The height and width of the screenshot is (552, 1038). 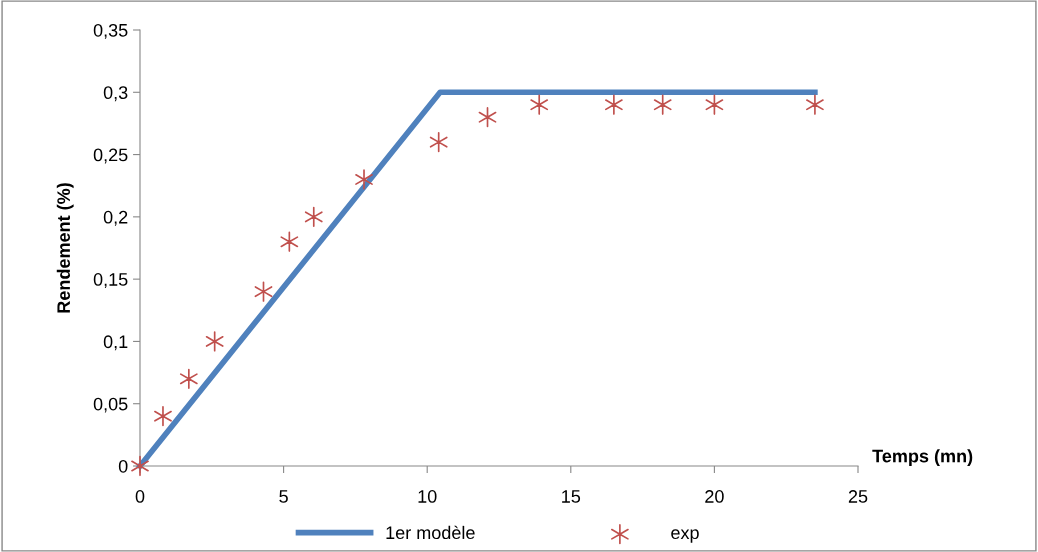 What do you see at coordinates (858, 496) in the screenshot?
I see `x-tick-label: 25` at bounding box center [858, 496].